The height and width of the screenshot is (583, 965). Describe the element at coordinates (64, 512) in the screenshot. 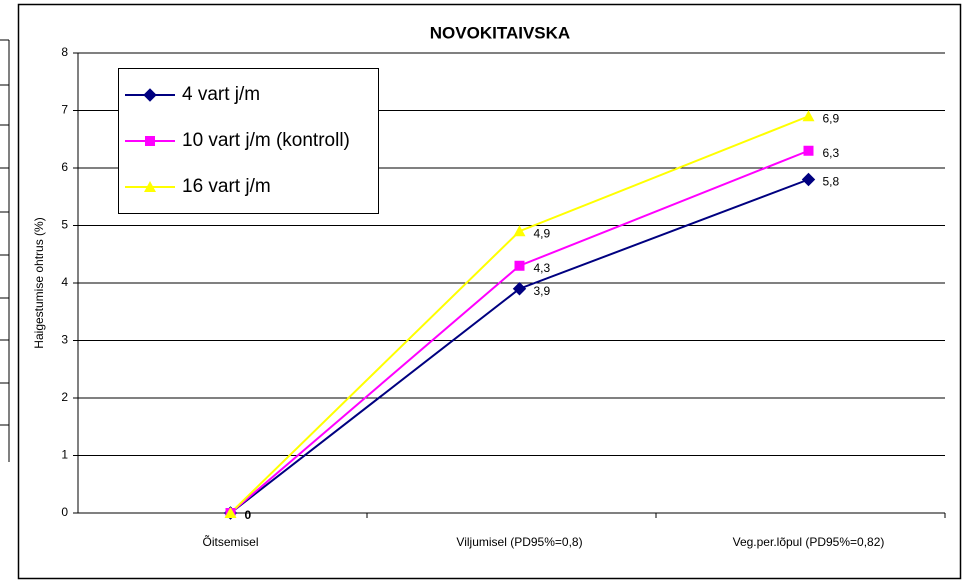

I see `y-tick-label: 0` at that location.